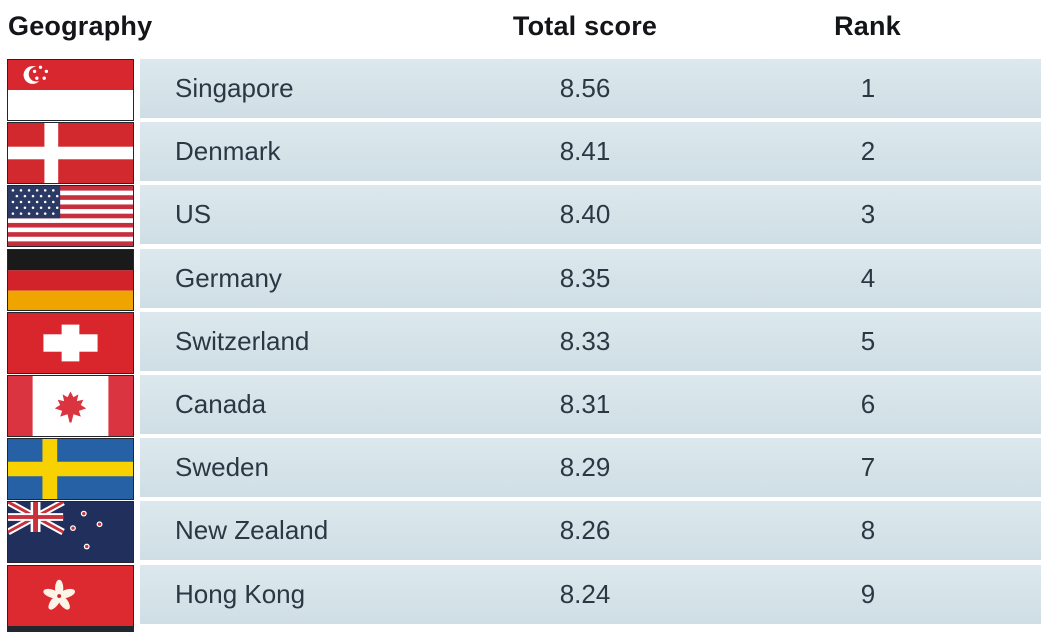 Image resolution: width=1041 pixels, height=632 pixels. Describe the element at coordinates (585, 467) in the screenshot. I see `total-score-value: 8.29` at that location.